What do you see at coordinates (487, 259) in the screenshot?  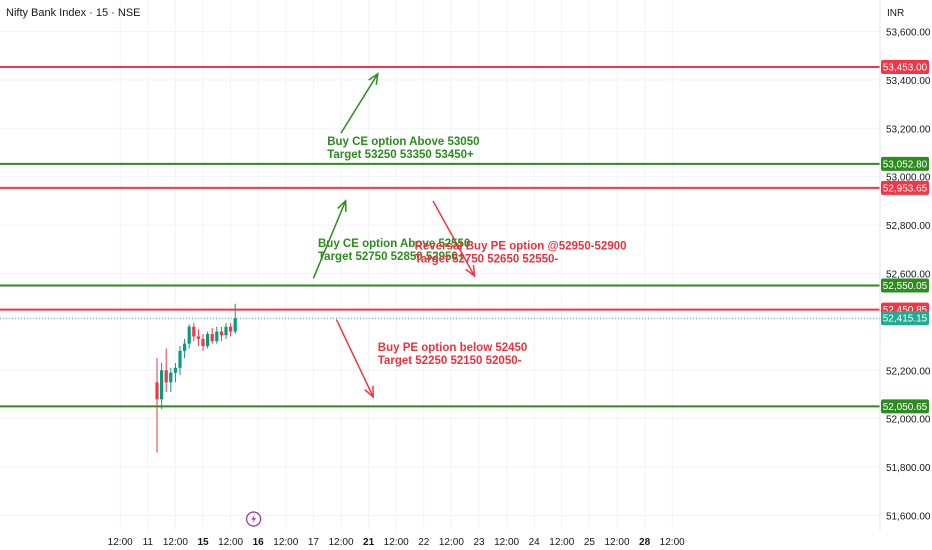 I see `annotation-line: Target 52750 52650 52550-` at bounding box center [487, 259].